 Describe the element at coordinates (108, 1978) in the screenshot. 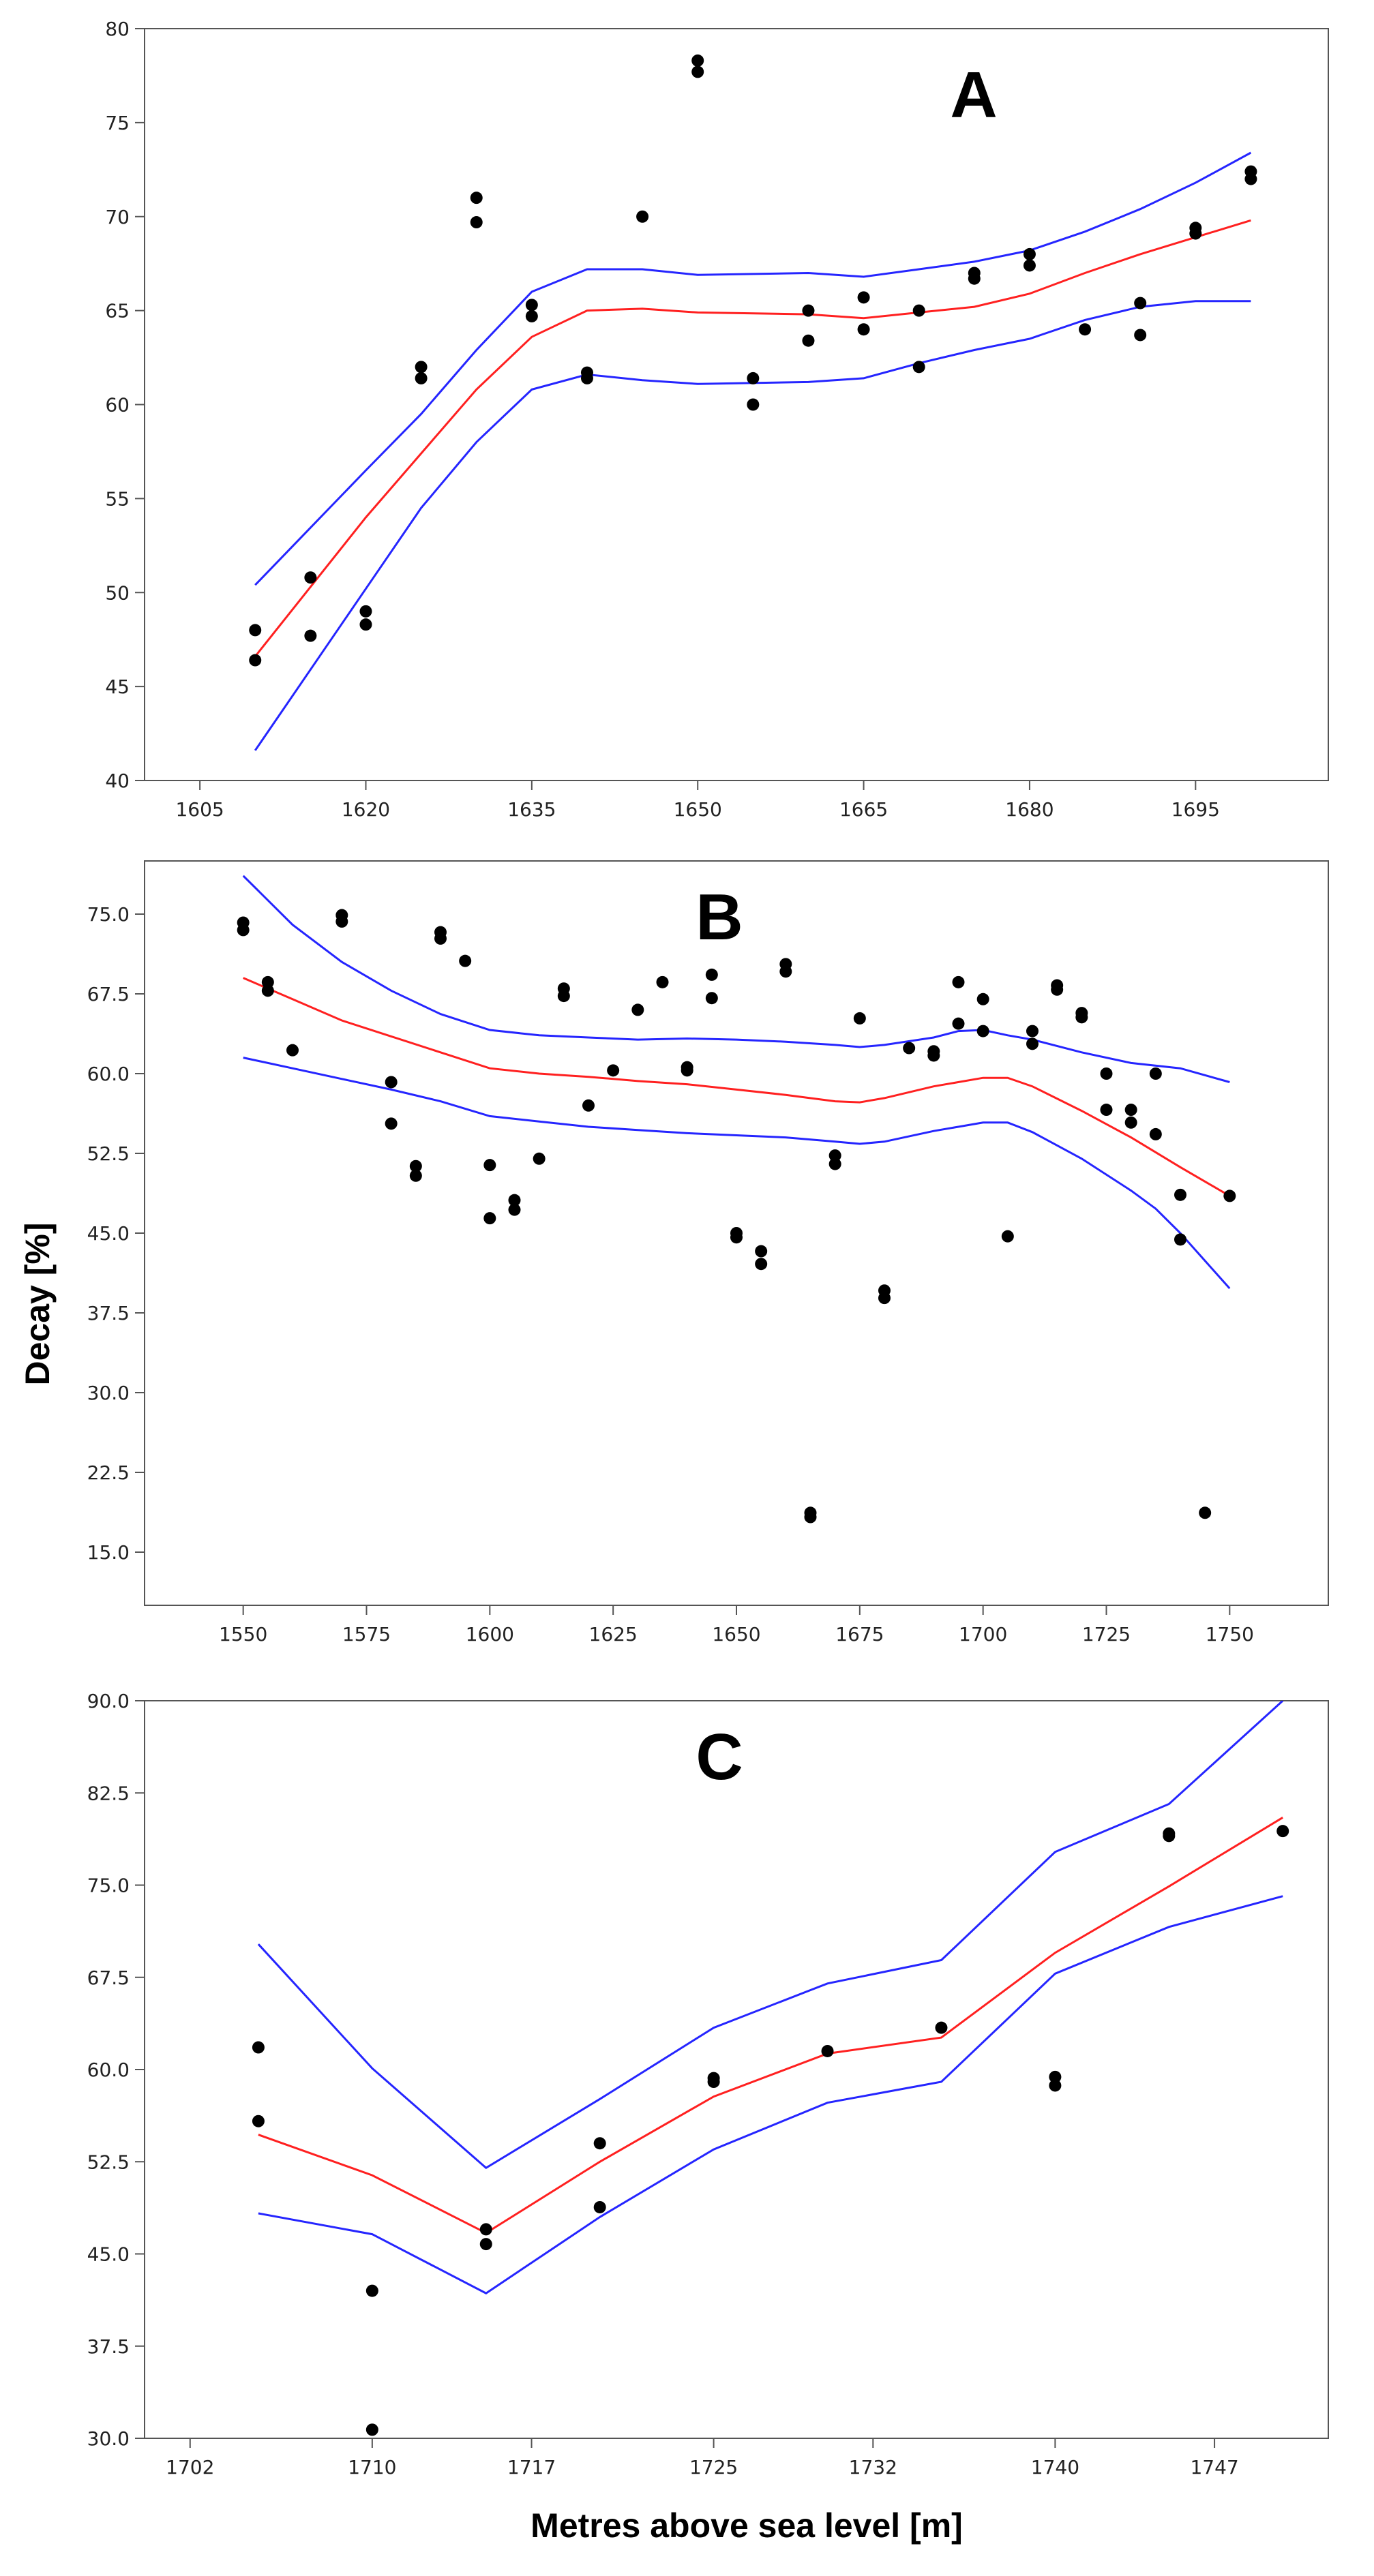

I see `y-tick-label: 67.5` at that location.